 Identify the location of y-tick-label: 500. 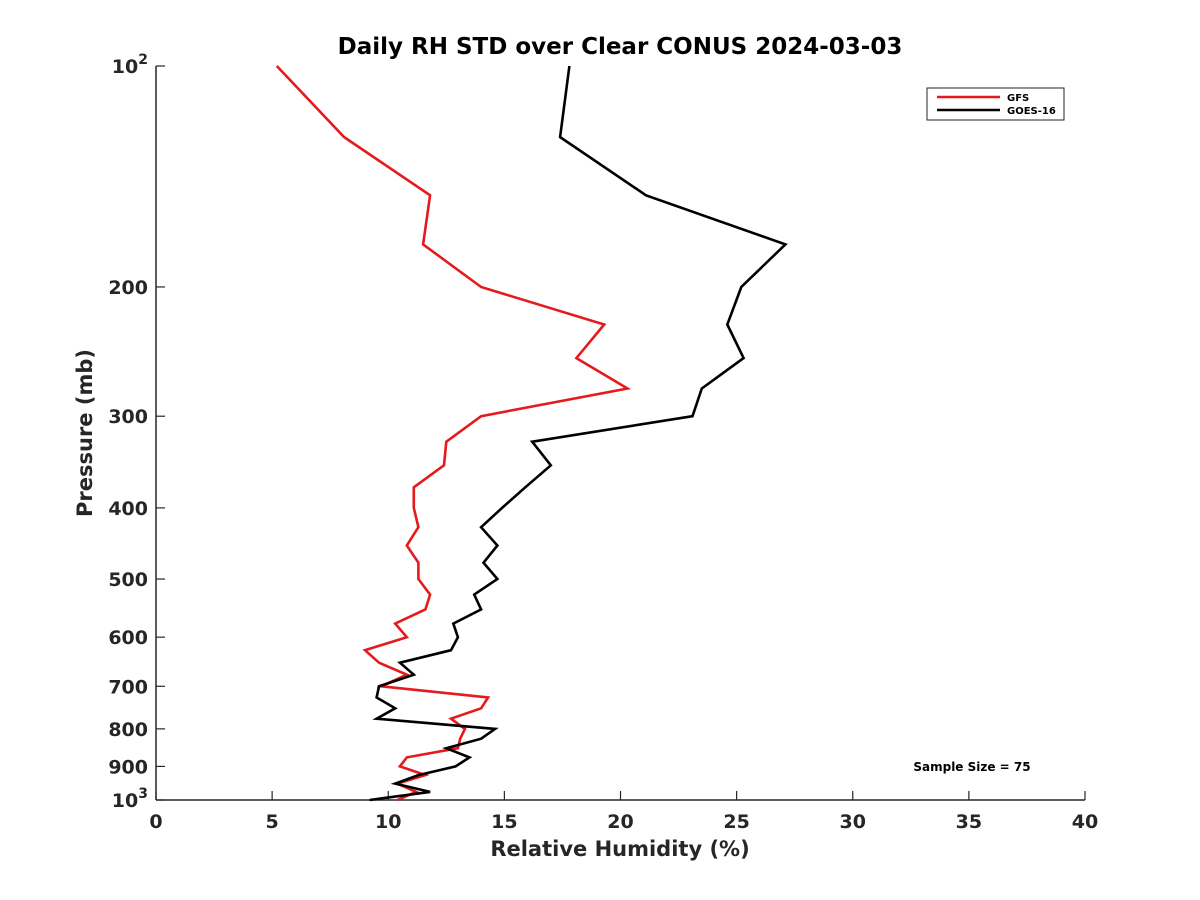
(128, 580).